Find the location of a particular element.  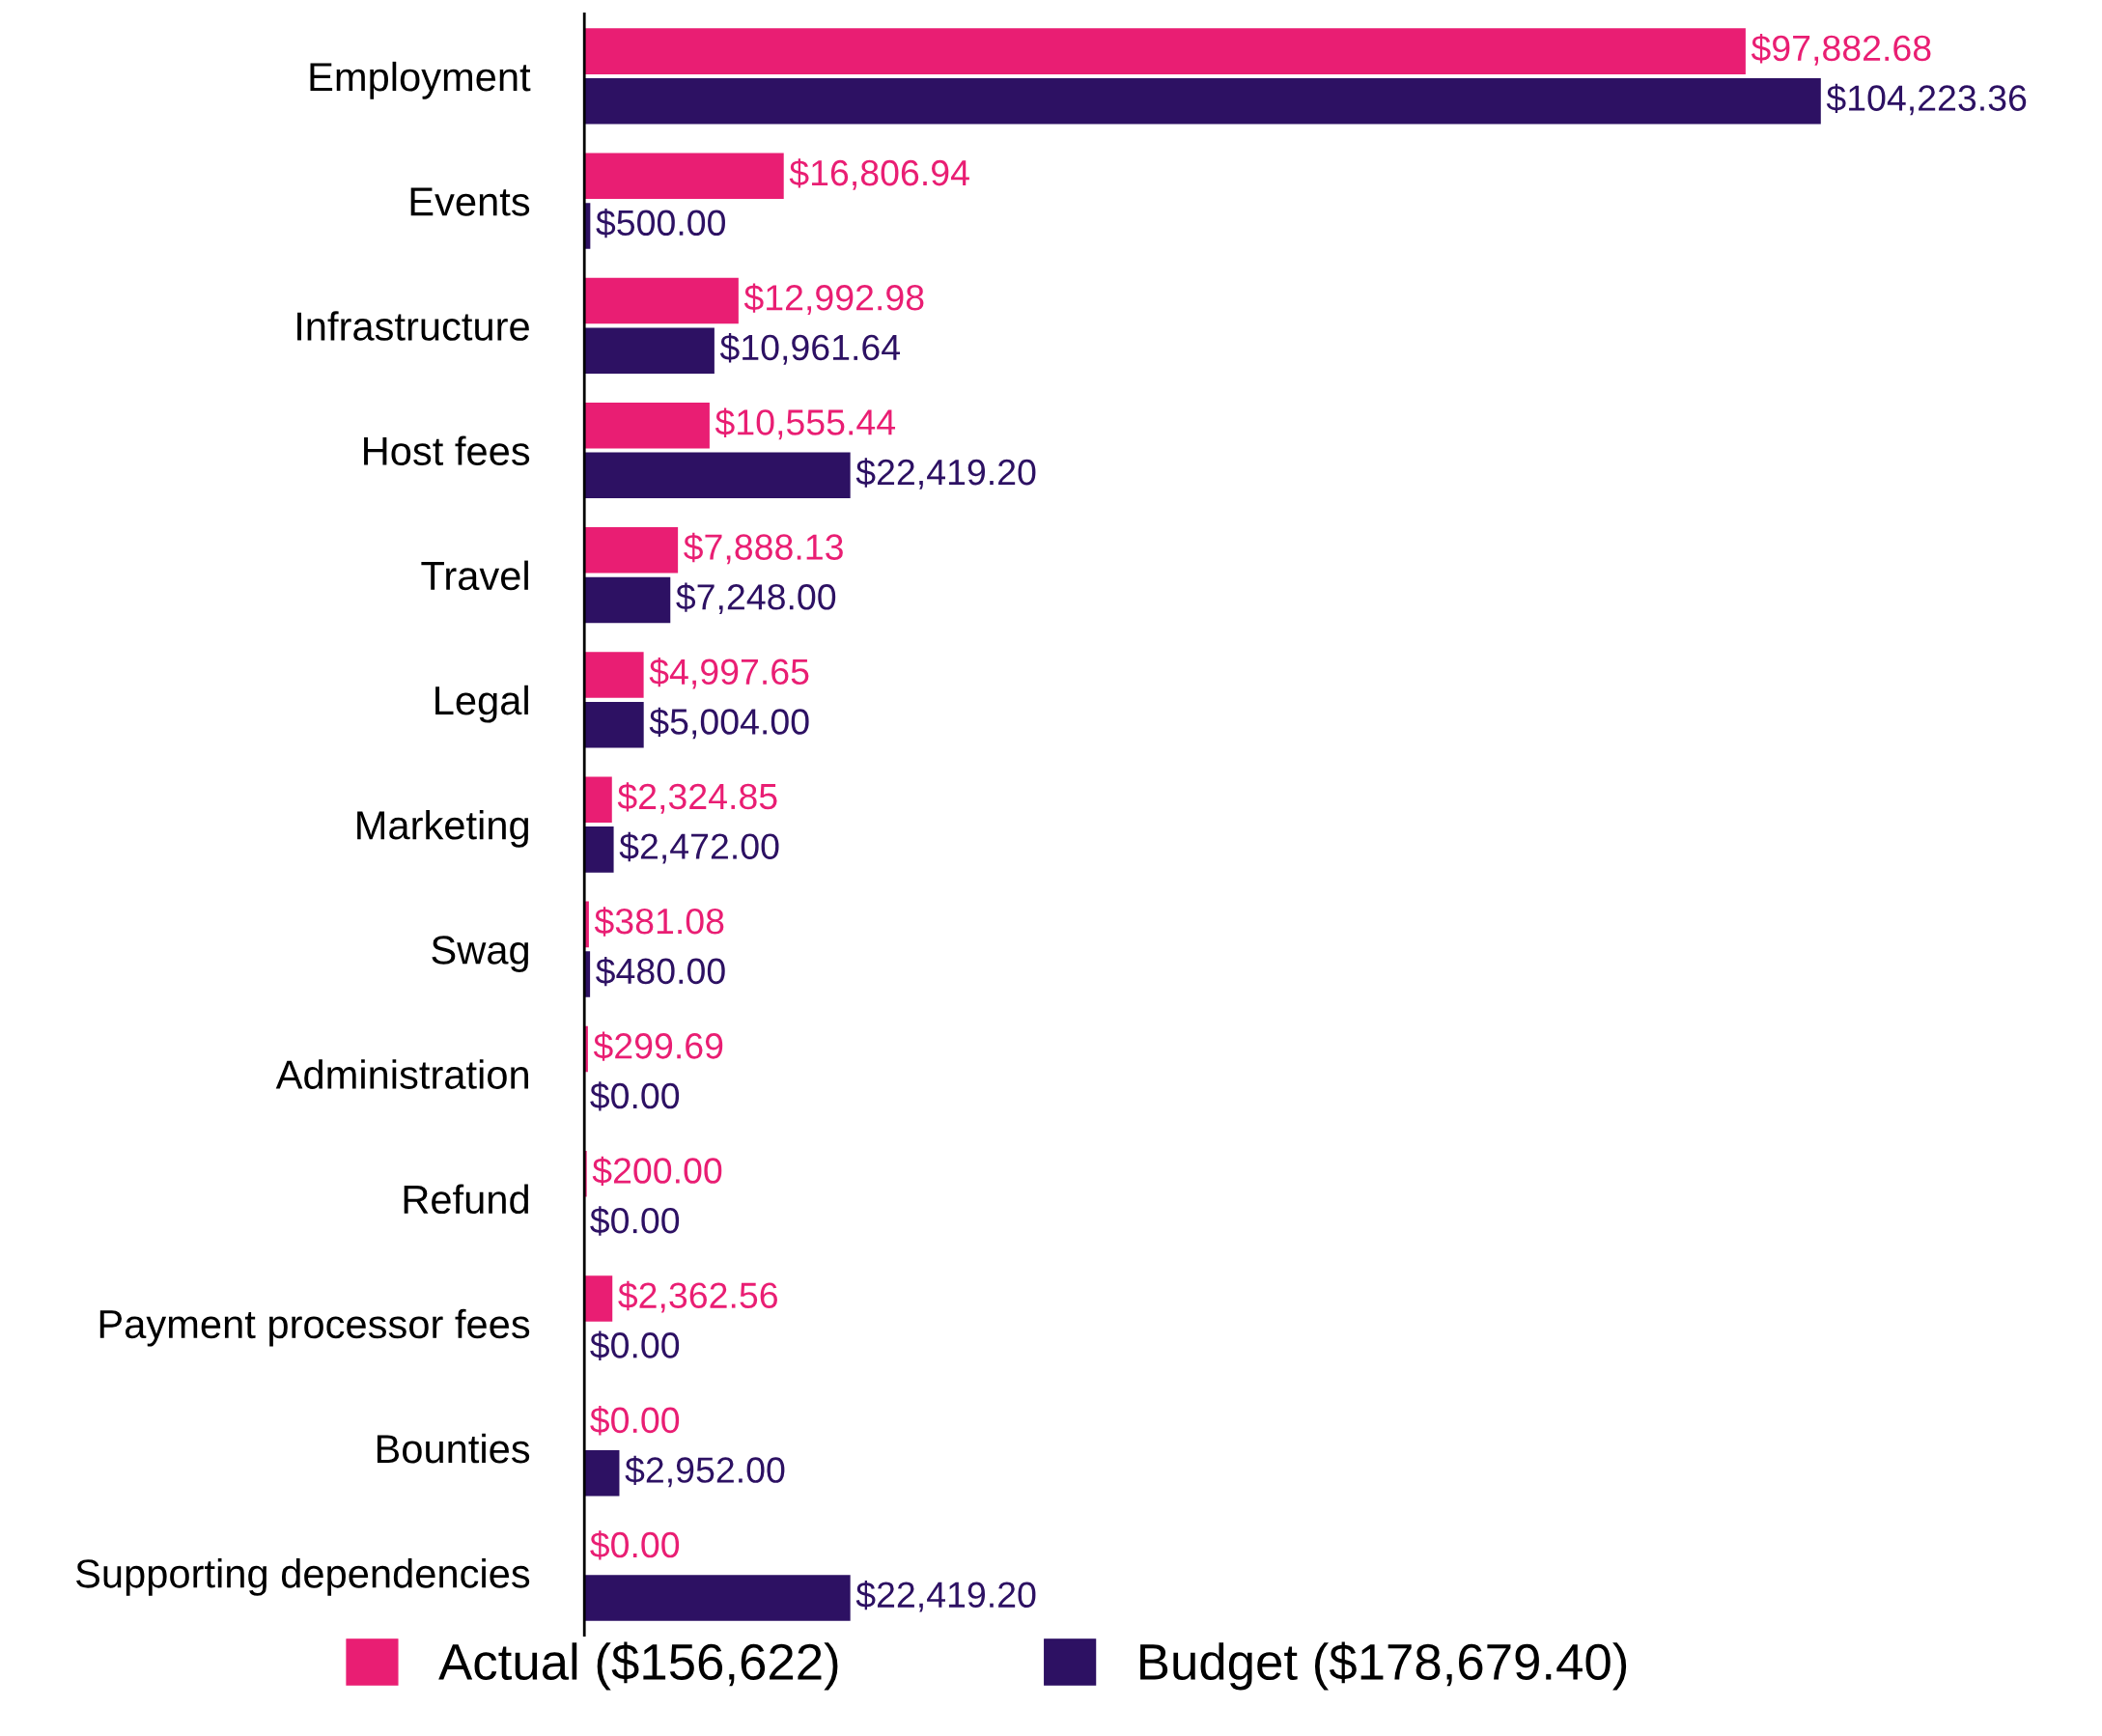

data-label: $480.00 is located at coordinates (660, 972).